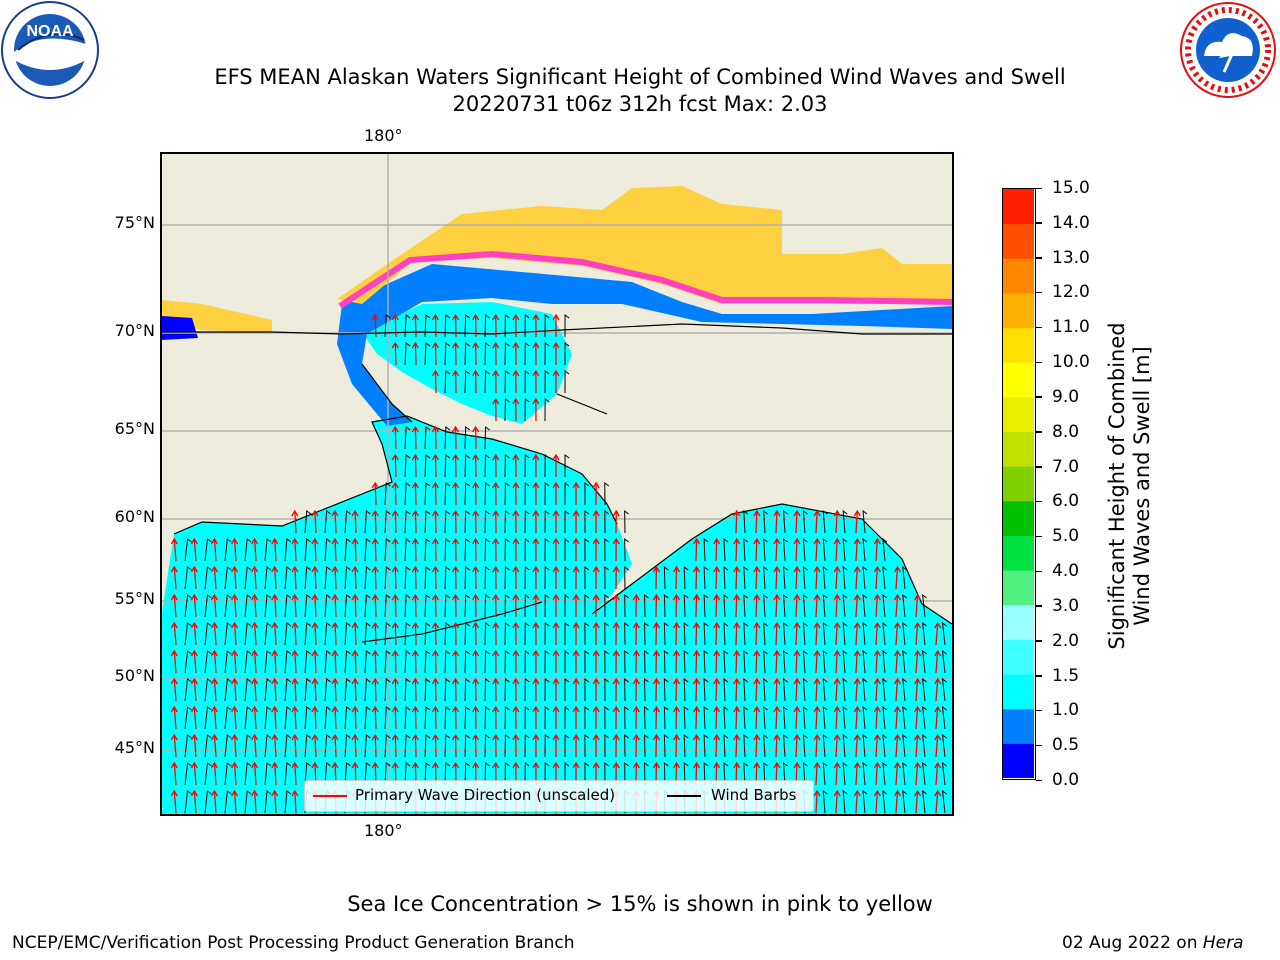 The height and width of the screenshot is (960, 1280). Describe the element at coordinates (383, 830) in the screenshot. I see `lon-label-bottom: 180°` at that location.